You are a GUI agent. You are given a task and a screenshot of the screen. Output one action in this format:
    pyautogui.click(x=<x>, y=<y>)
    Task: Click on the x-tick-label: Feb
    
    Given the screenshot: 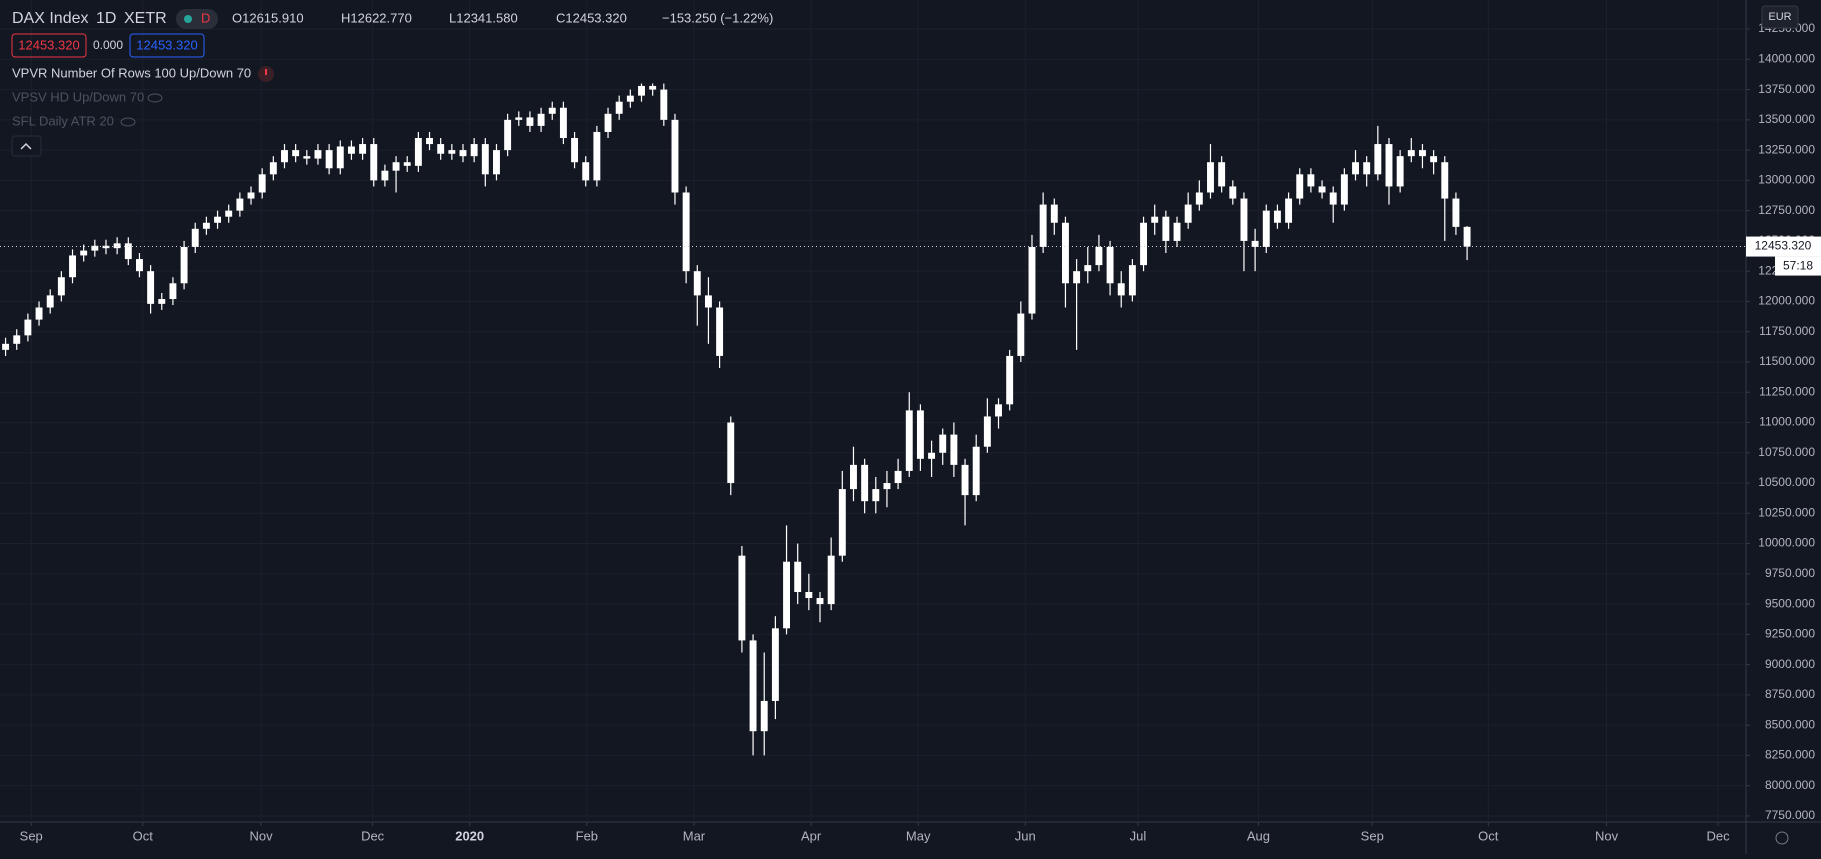 What is the action you would take?
    pyautogui.click(x=587, y=835)
    